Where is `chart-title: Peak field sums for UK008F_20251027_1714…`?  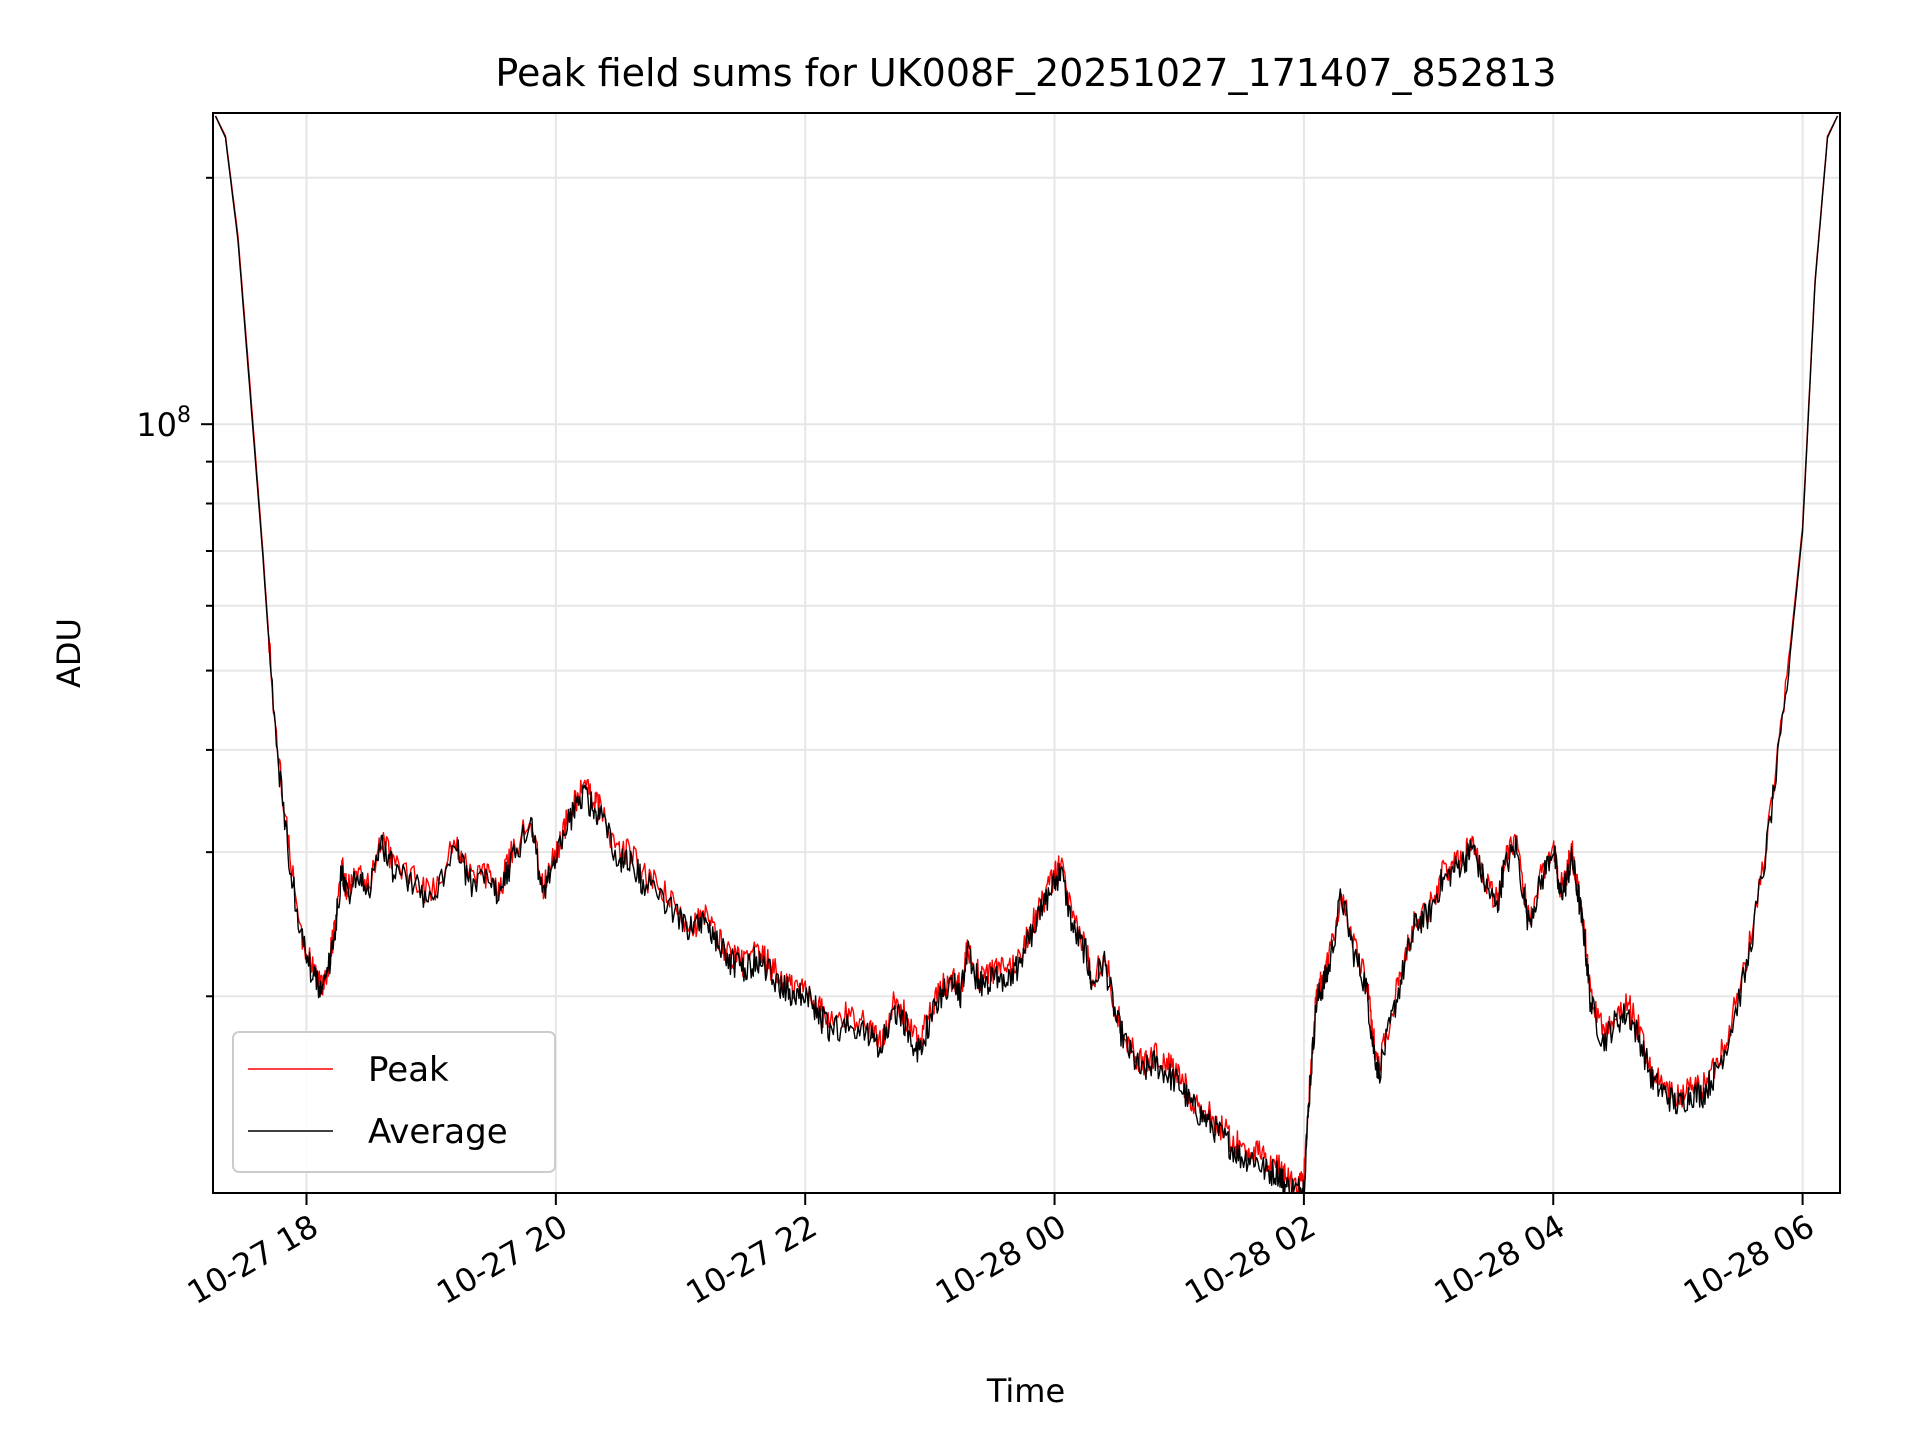 chart-title: Peak field sums for UK008F_20251027_1714… is located at coordinates (1025, 73).